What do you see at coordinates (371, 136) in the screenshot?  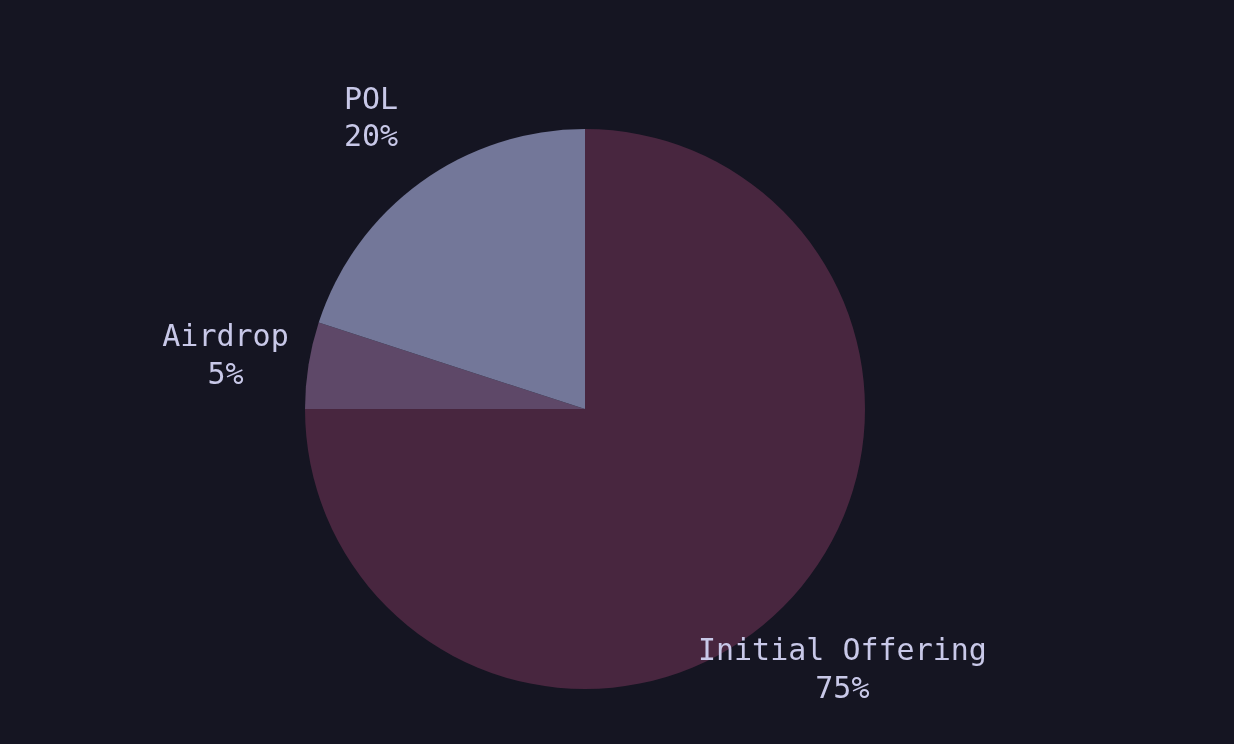 I see `data-label: 20%` at bounding box center [371, 136].